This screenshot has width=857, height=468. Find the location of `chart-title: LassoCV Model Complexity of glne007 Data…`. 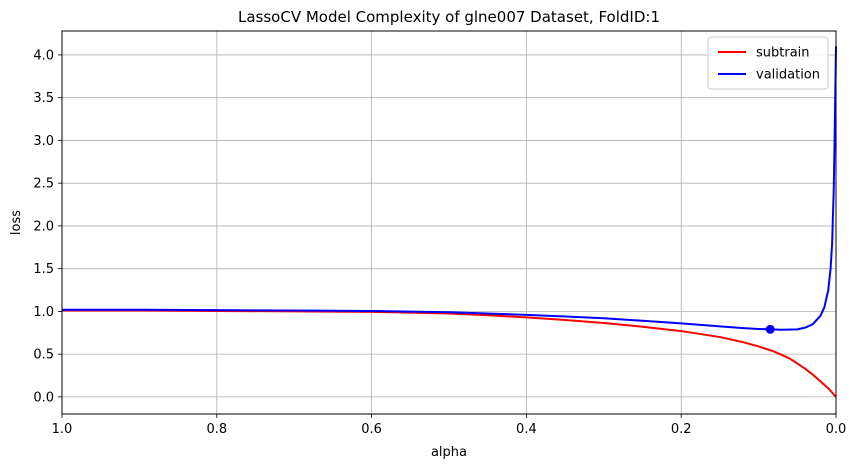

chart-title: LassoCV Model Complexity of glne007 Data… is located at coordinates (449, 17).